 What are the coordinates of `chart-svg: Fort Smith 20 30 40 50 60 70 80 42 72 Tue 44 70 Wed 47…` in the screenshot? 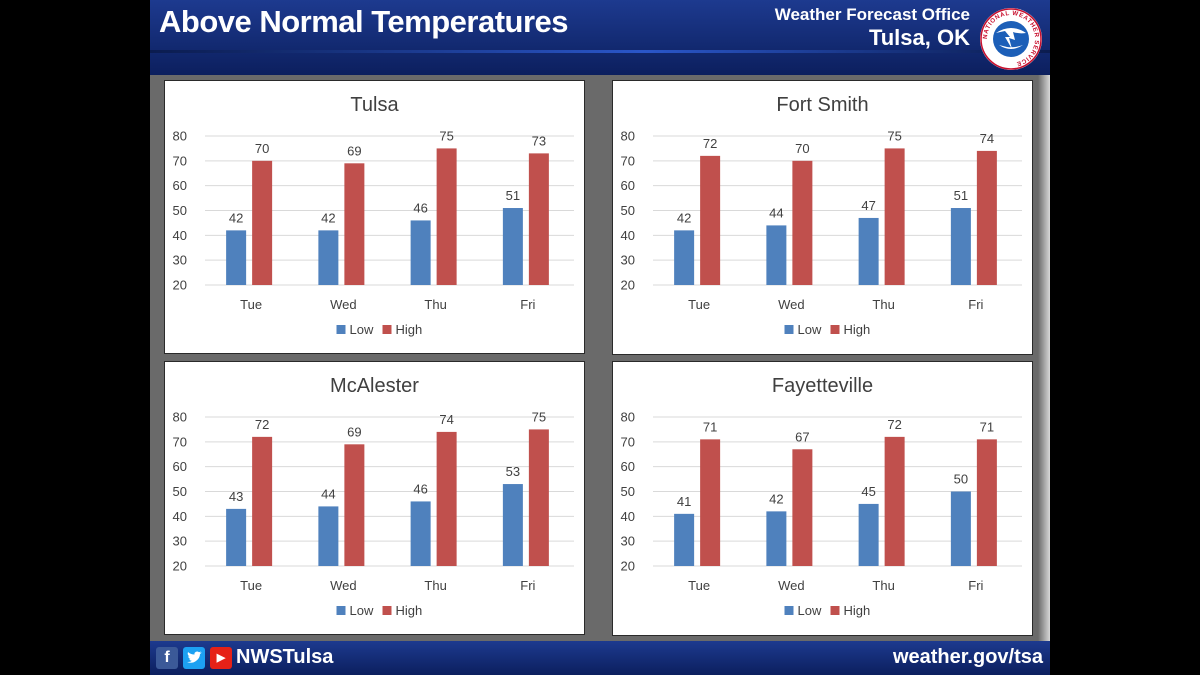 It's located at (821, 215).